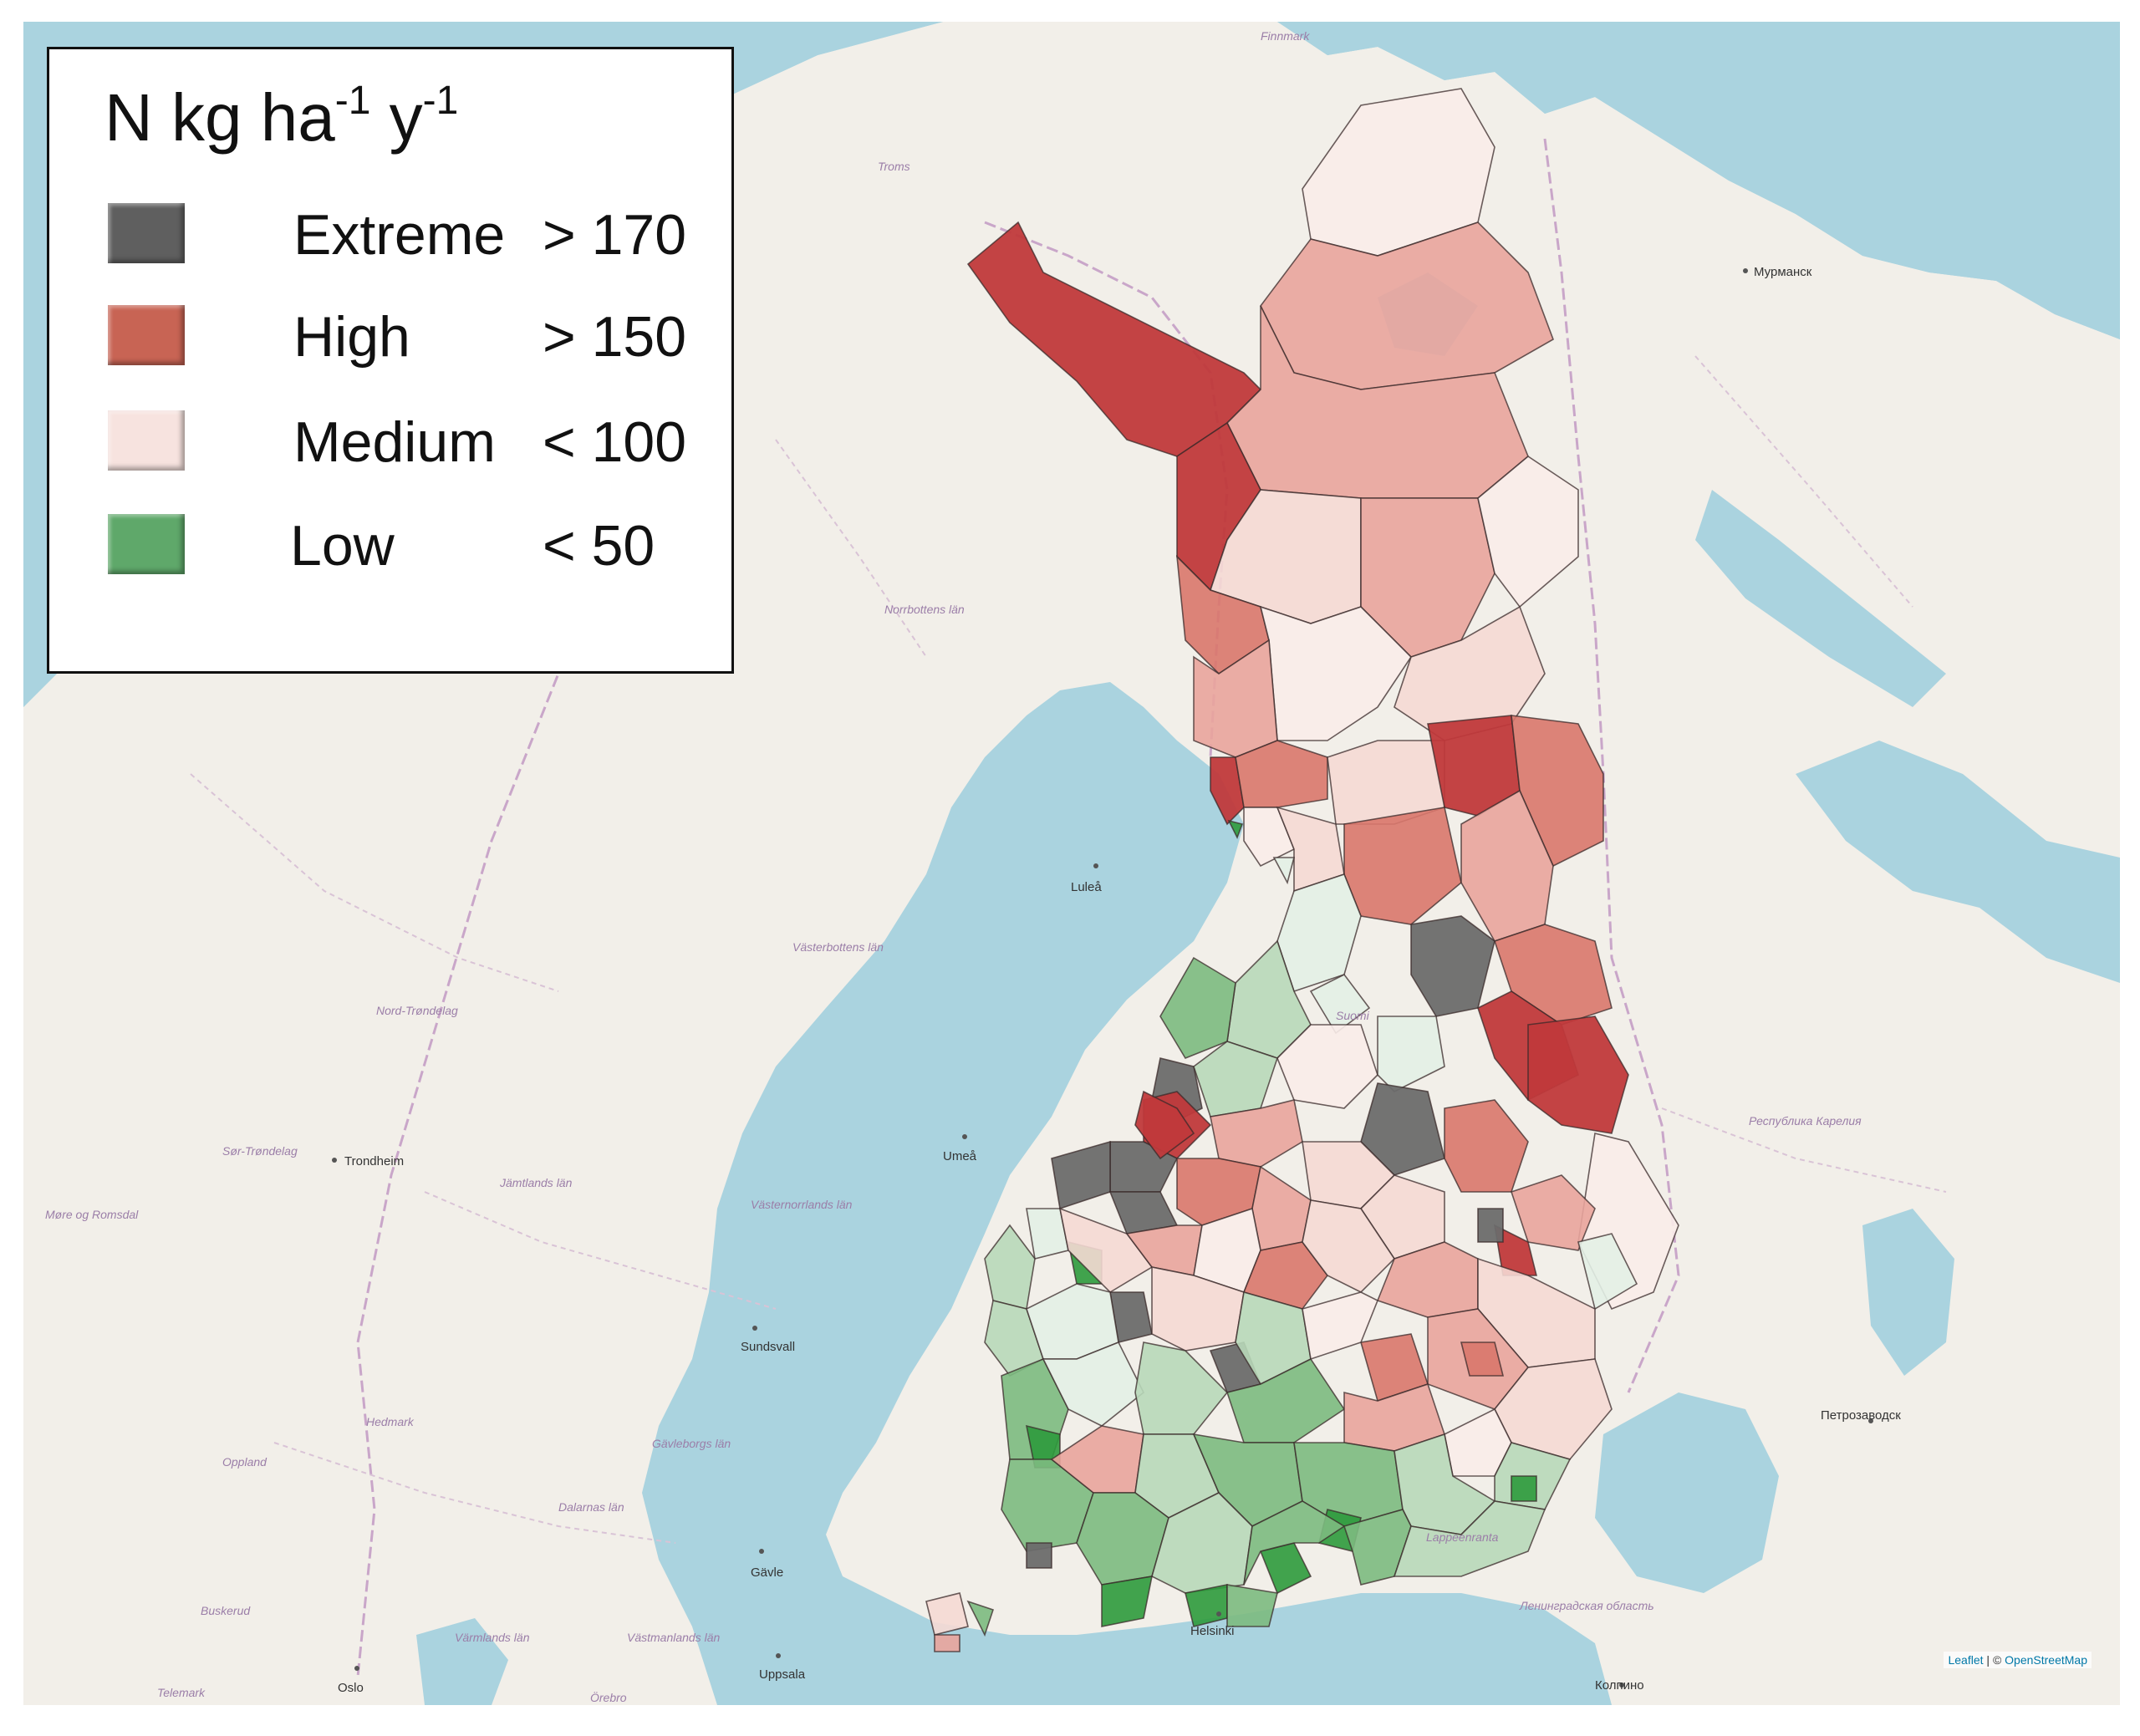  What do you see at coordinates (599, 546) in the screenshot?
I see `legend-threshold-low: < 50` at bounding box center [599, 546].